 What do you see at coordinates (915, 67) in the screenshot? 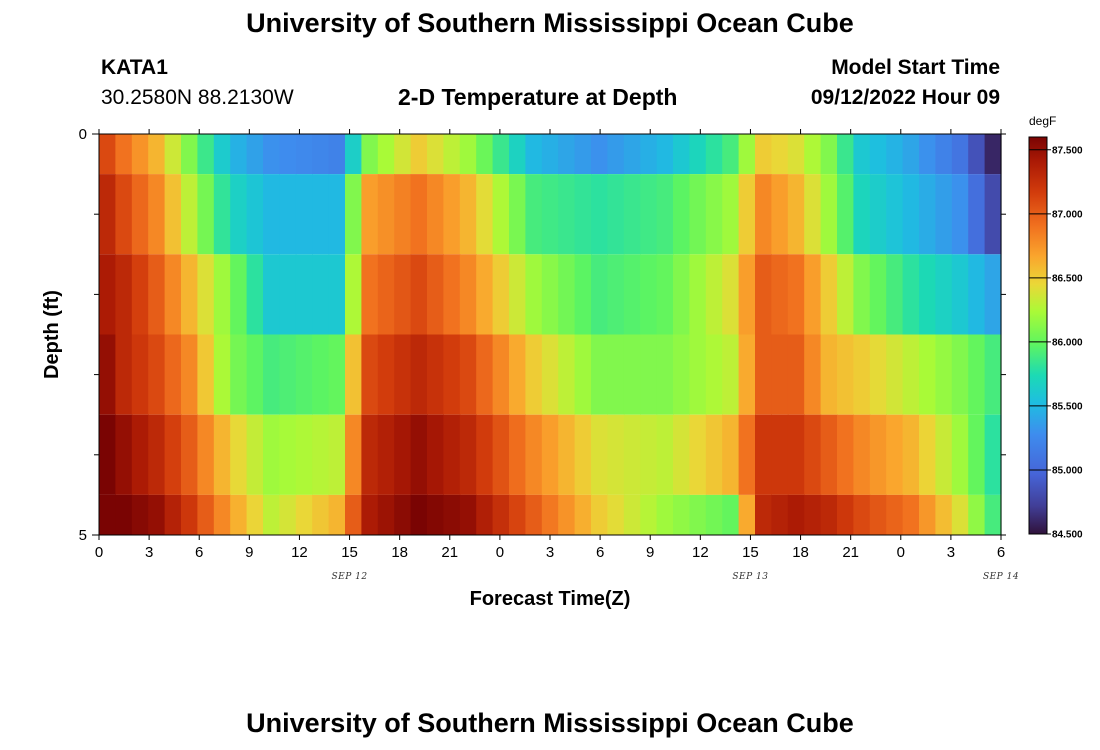
I see `model-start-label: Model Start Time` at bounding box center [915, 67].